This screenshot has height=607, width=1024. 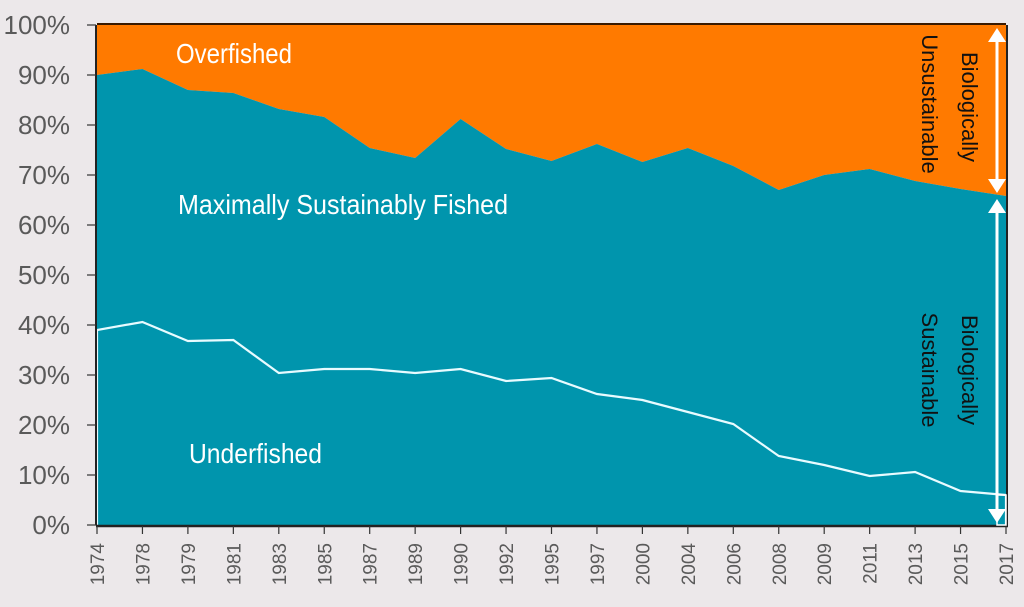 What do you see at coordinates (44, 175) in the screenshot?
I see `y-tick-label: 70%` at bounding box center [44, 175].